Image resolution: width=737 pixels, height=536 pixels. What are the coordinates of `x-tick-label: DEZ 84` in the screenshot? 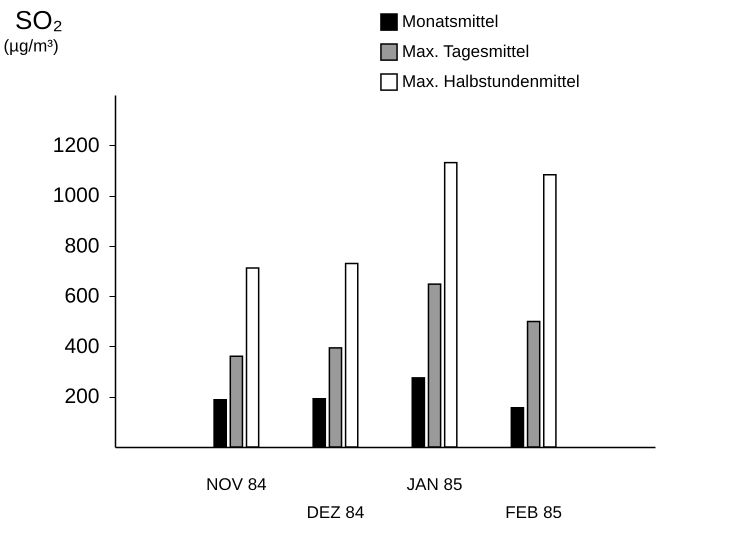 It's located at (335, 512).